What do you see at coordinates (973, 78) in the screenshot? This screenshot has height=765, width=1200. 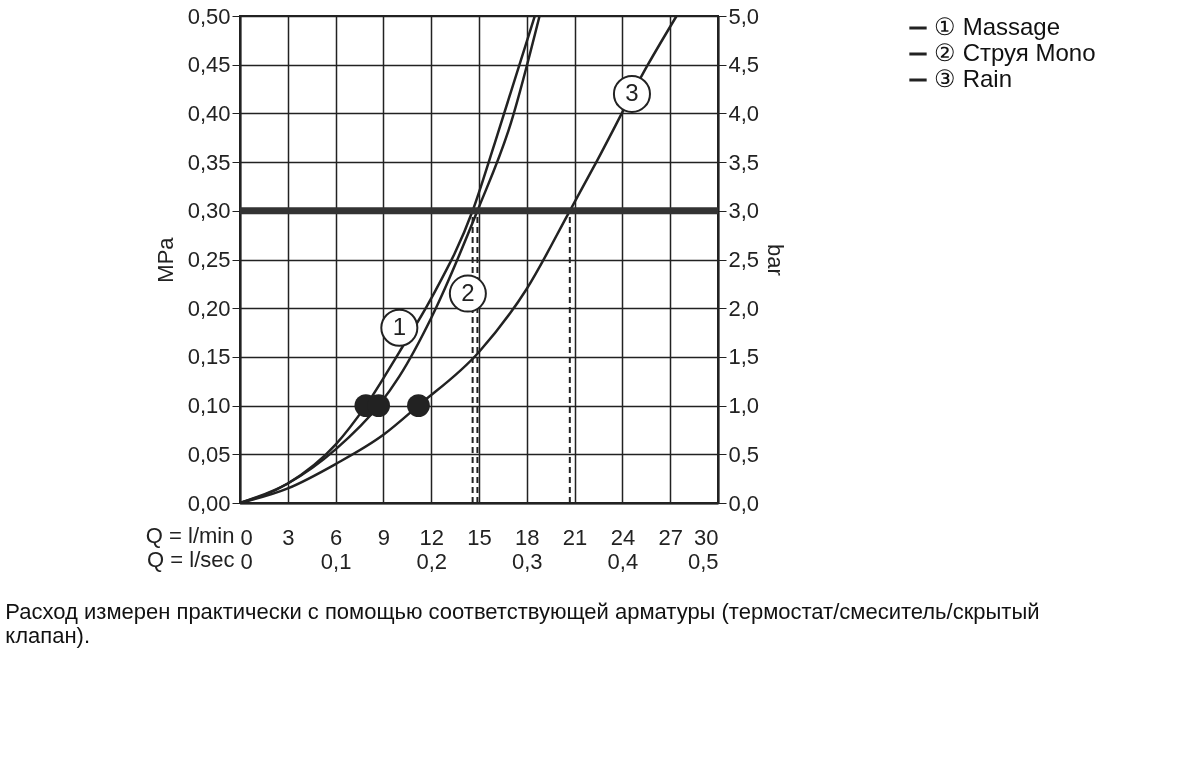 I see `legend-label: ③ Rain` at bounding box center [973, 78].